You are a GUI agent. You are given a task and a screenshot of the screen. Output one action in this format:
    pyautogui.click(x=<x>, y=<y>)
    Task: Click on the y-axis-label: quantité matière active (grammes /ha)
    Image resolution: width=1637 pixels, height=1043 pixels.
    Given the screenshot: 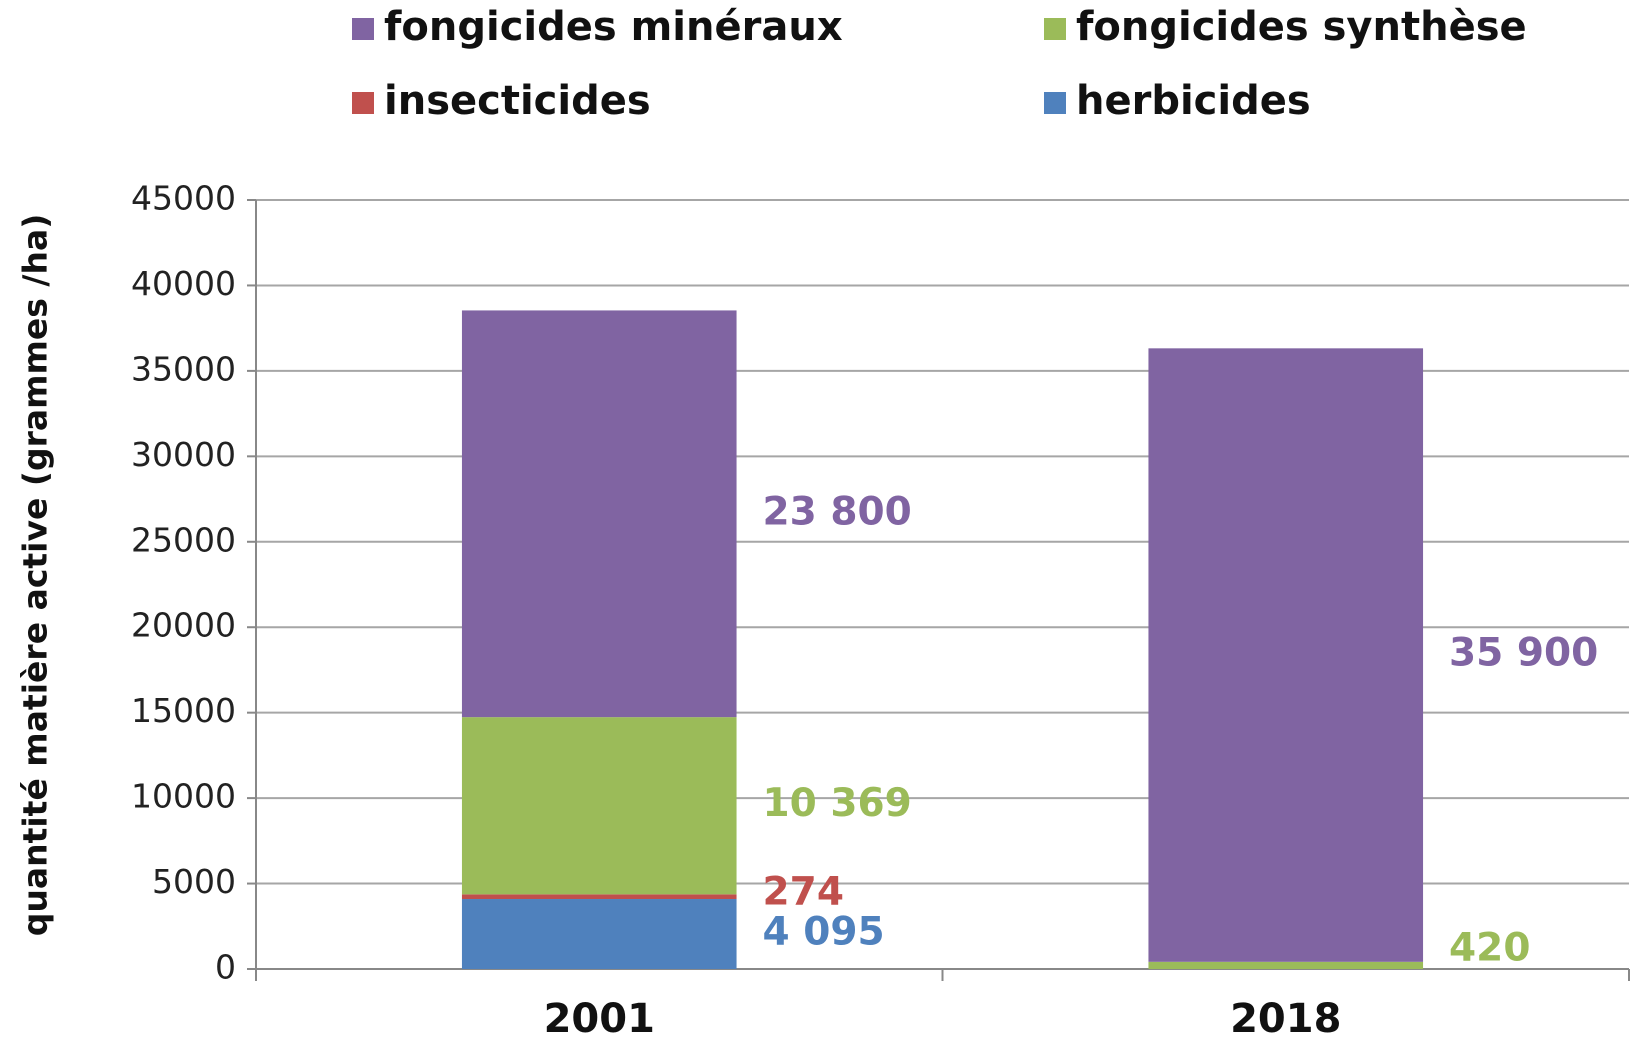 What is the action you would take?
    pyautogui.click(x=35, y=575)
    